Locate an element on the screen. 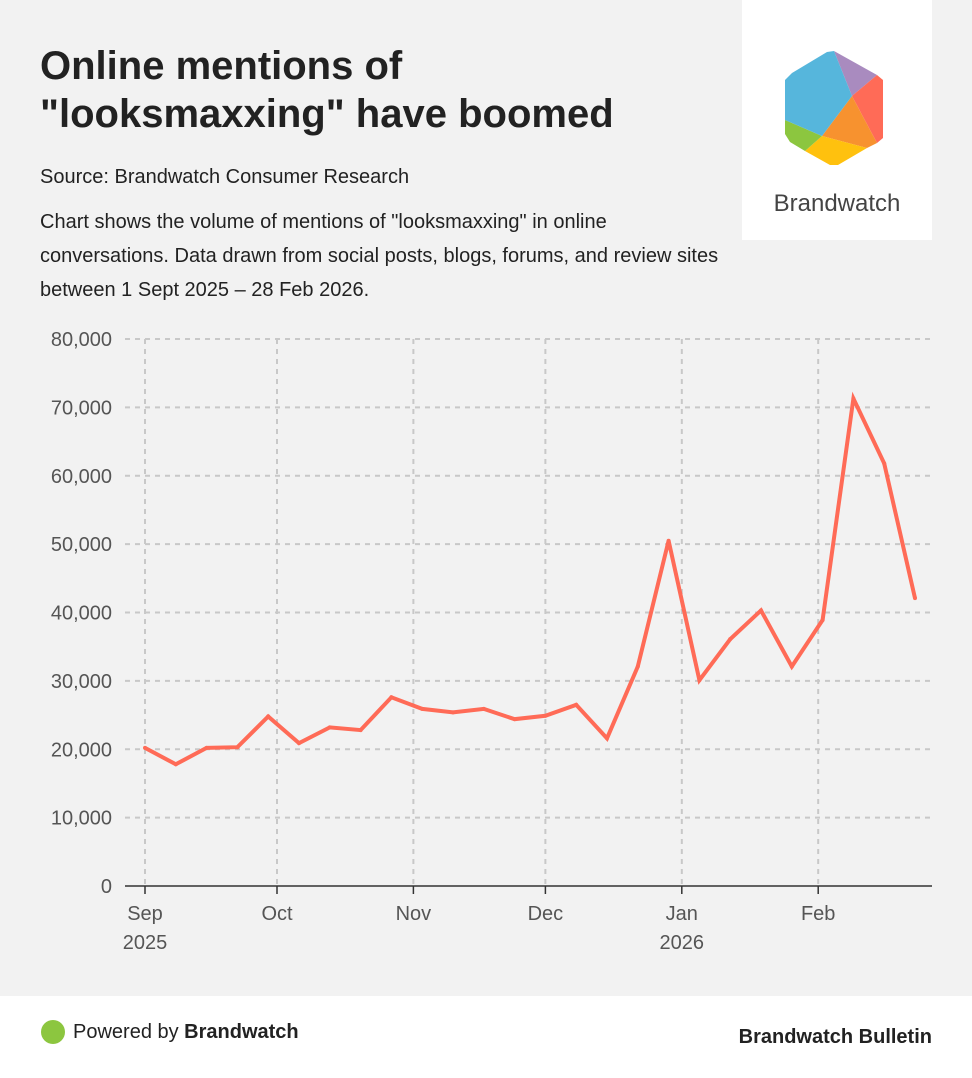  y-tick-label: 30,000 is located at coordinates (81, 682).